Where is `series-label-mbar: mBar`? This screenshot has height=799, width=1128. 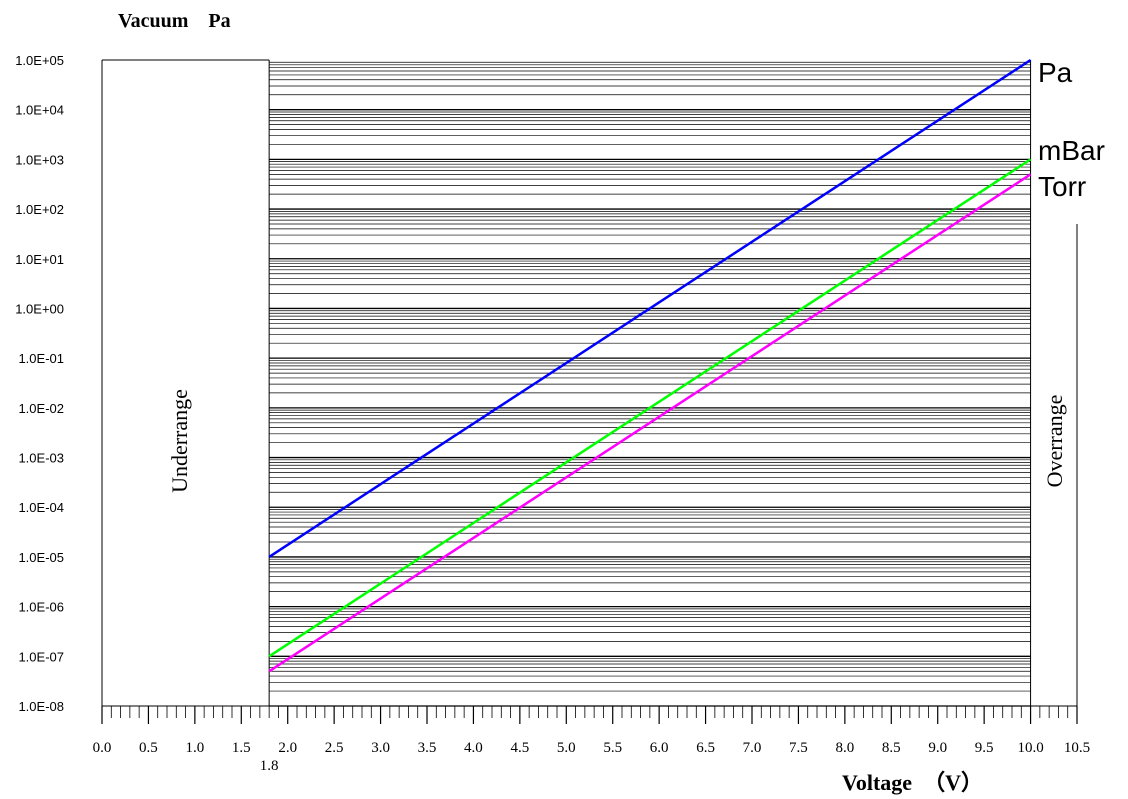
series-label-mbar: mBar is located at coordinates (1071, 150).